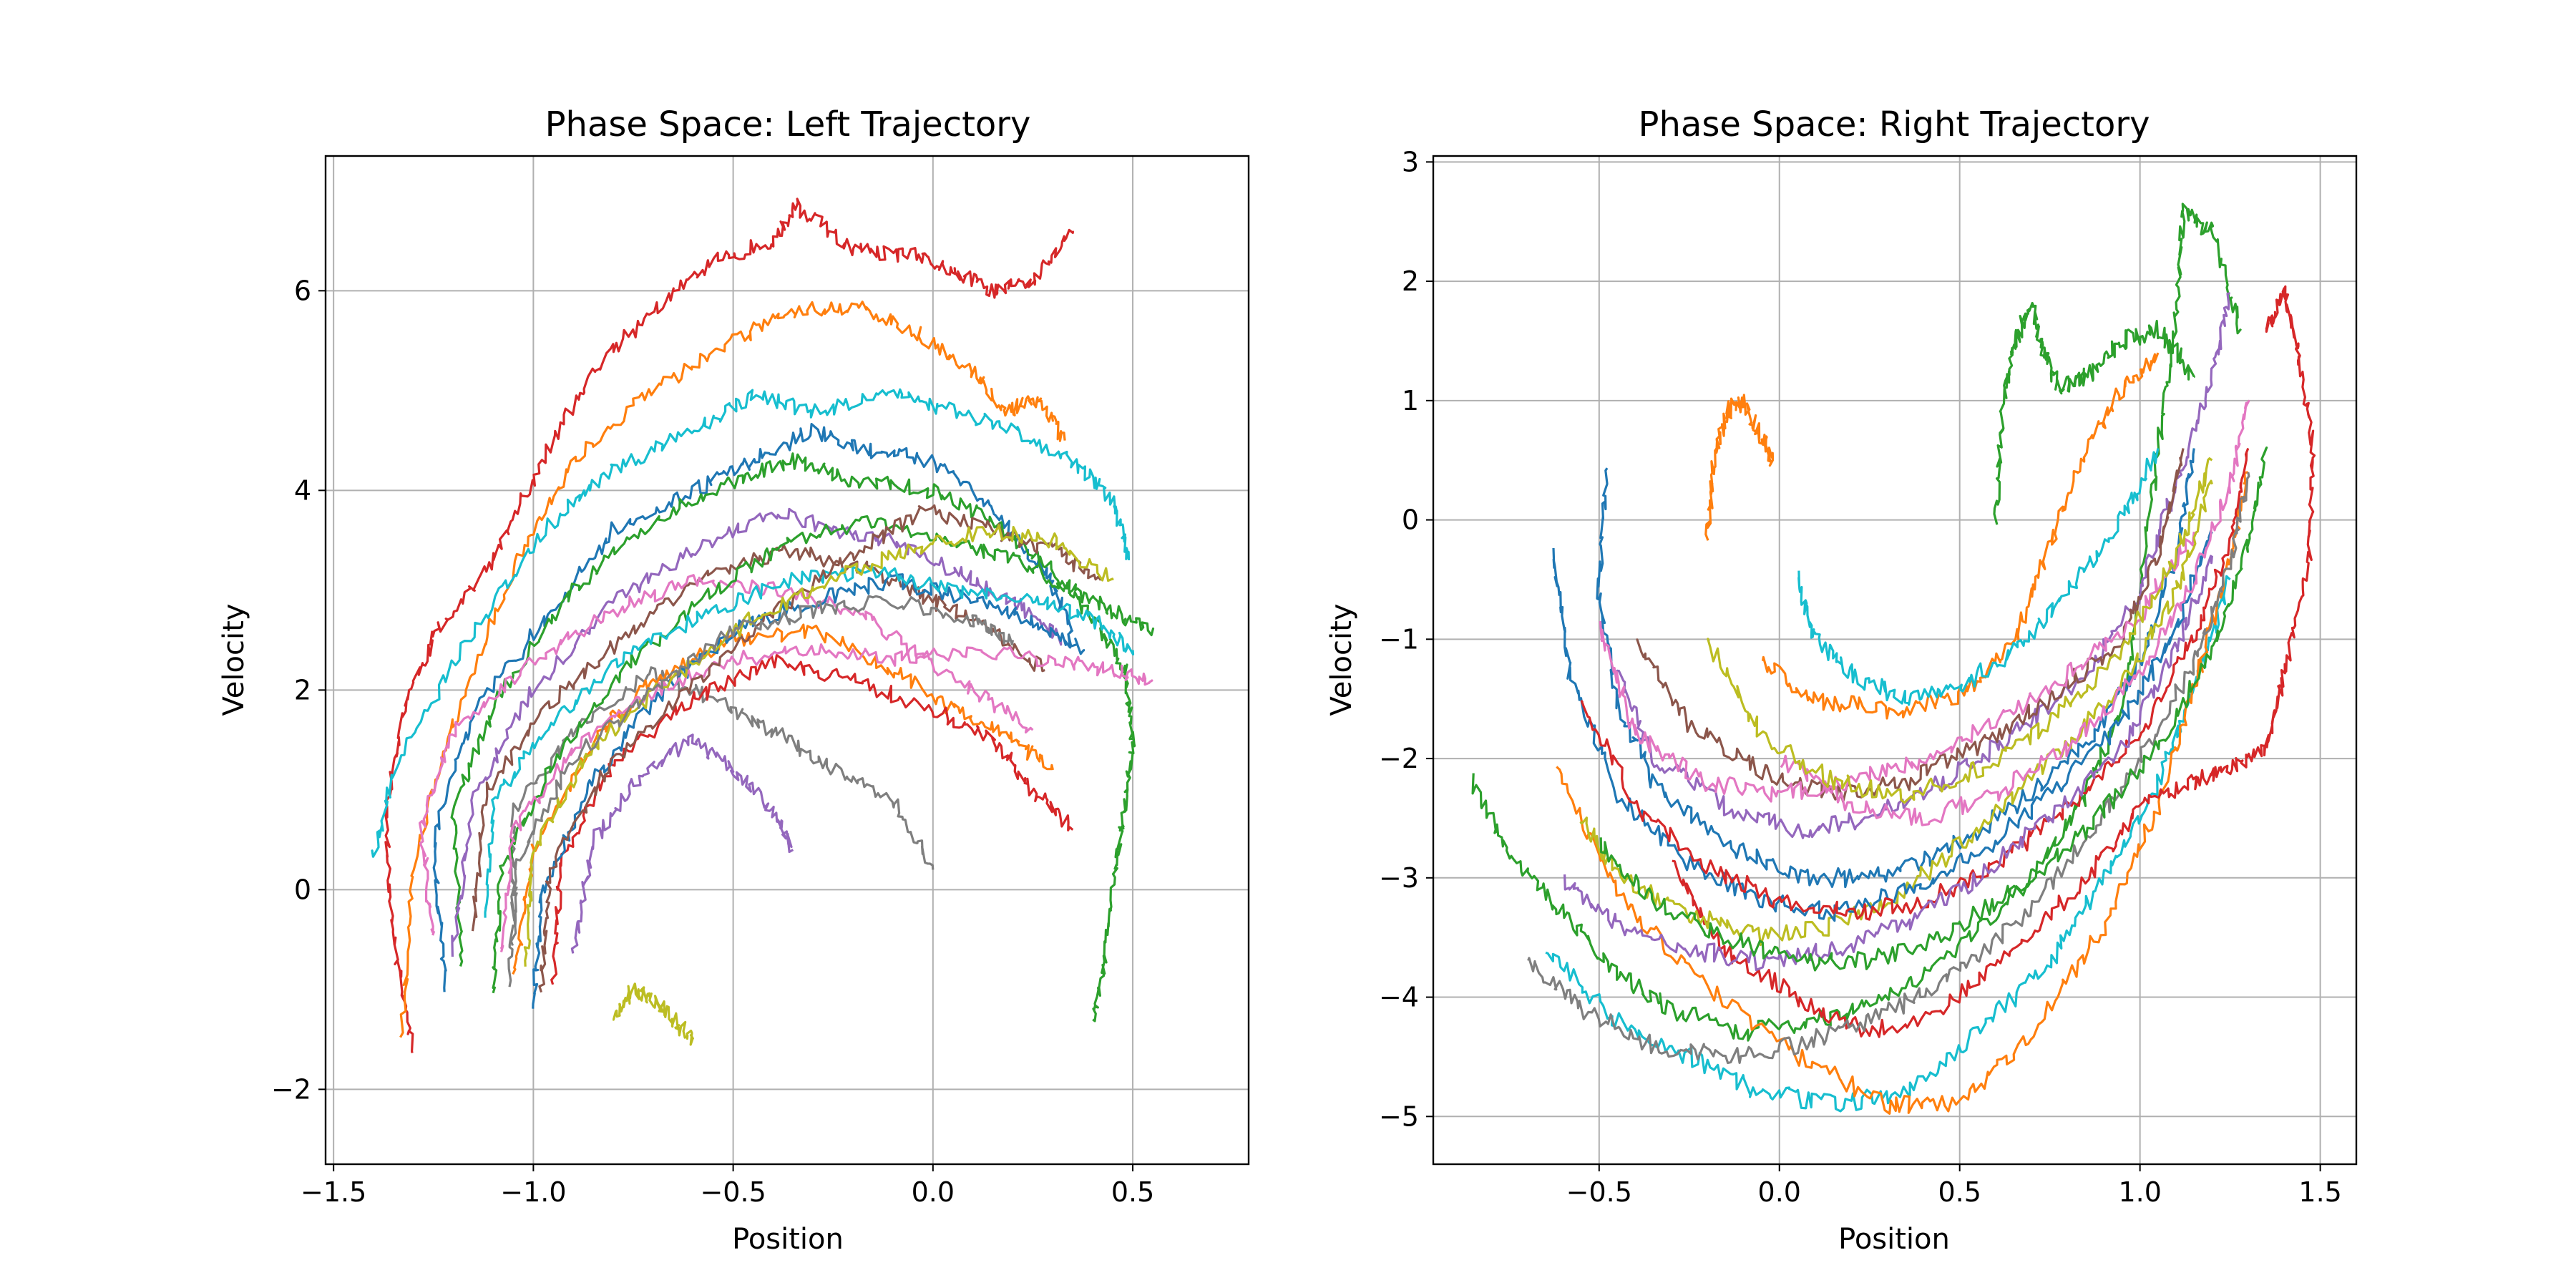 Image resolution: width=2576 pixels, height=1288 pixels. What do you see at coordinates (733, 1192) in the screenshot?
I see `left-xtick-label: −0.5` at bounding box center [733, 1192].